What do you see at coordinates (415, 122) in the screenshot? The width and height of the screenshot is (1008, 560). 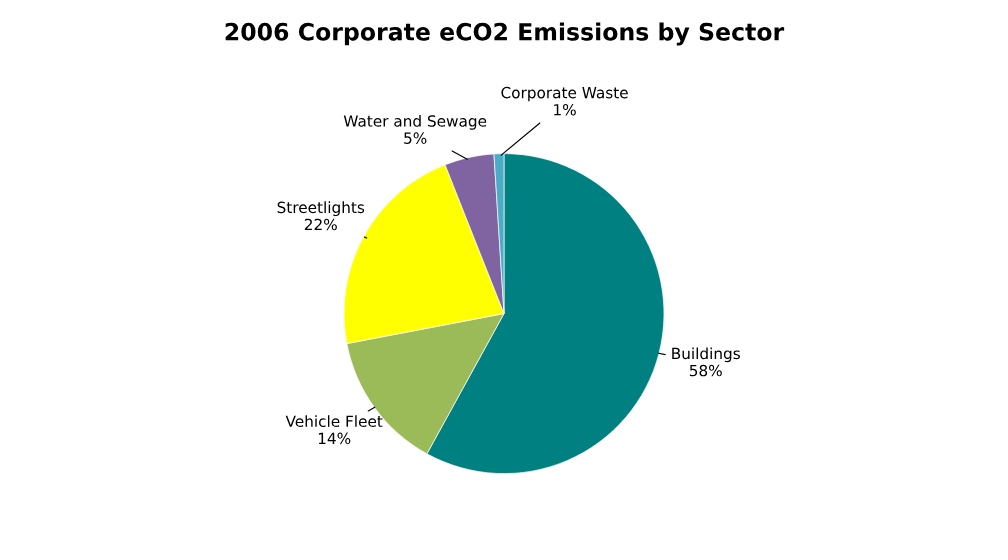 I see `slice-label: Water and Sewage` at bounding box center [415, 122].